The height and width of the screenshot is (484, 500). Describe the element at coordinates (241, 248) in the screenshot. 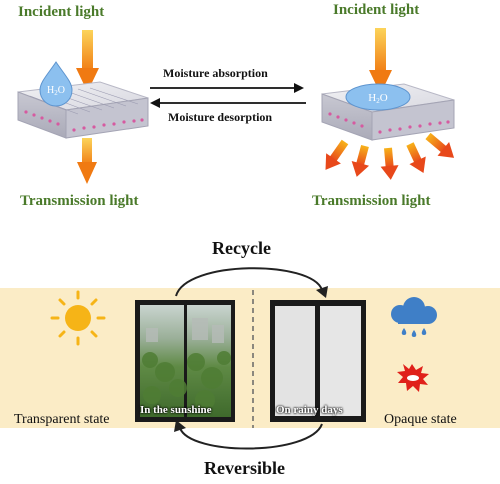

I see `recycle-label: Recycle` at that location.